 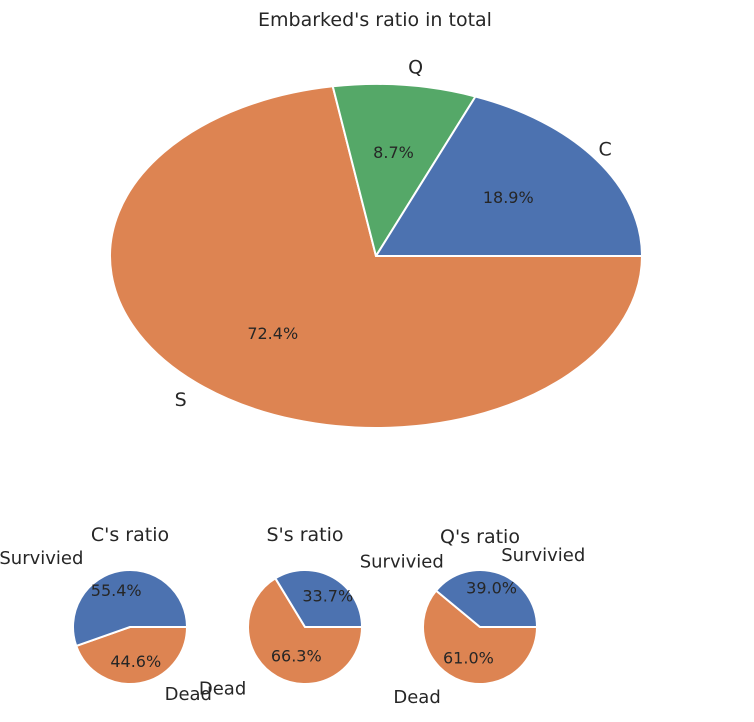 I want to click on slice-percent-dead: 44.6%, so click(x=135, y=661).